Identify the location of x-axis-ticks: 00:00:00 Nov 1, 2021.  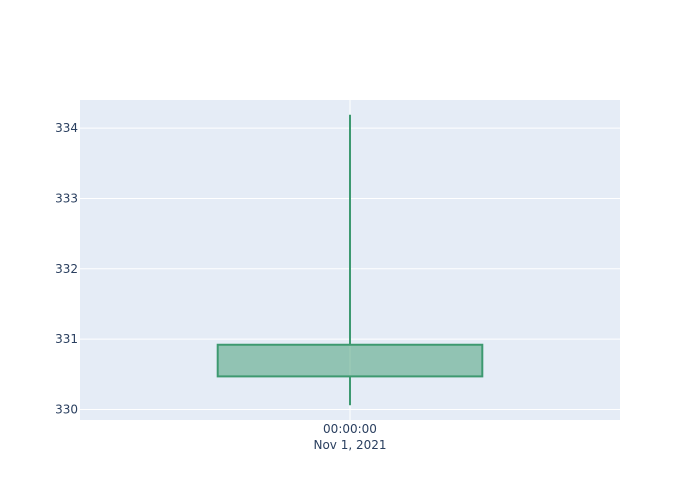
(349, 437).